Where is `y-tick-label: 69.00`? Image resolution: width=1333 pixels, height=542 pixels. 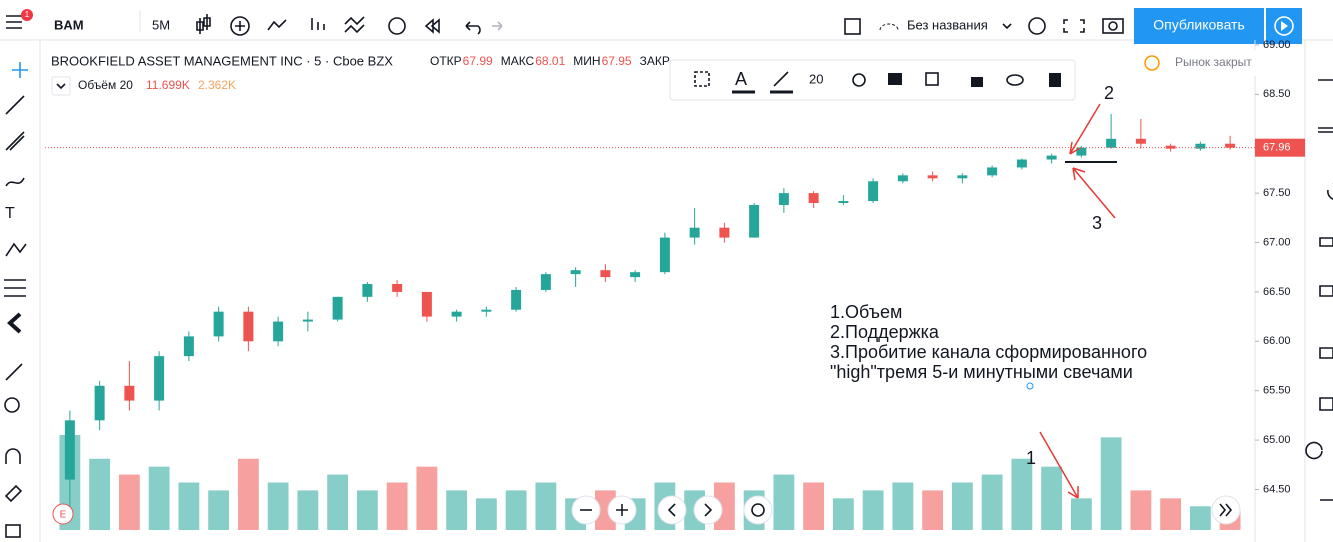
y-tick-label: 69.00 is located at coordinates (1277, 45).